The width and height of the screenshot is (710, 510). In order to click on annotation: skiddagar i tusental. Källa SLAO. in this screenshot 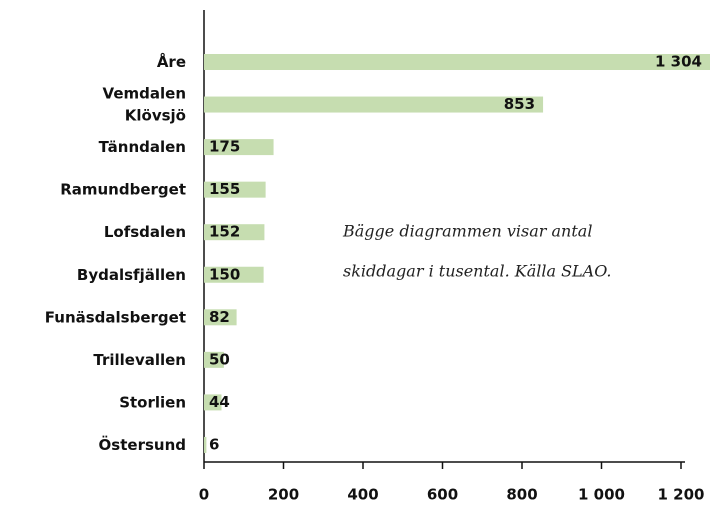, I will do `click(477, 271)`.